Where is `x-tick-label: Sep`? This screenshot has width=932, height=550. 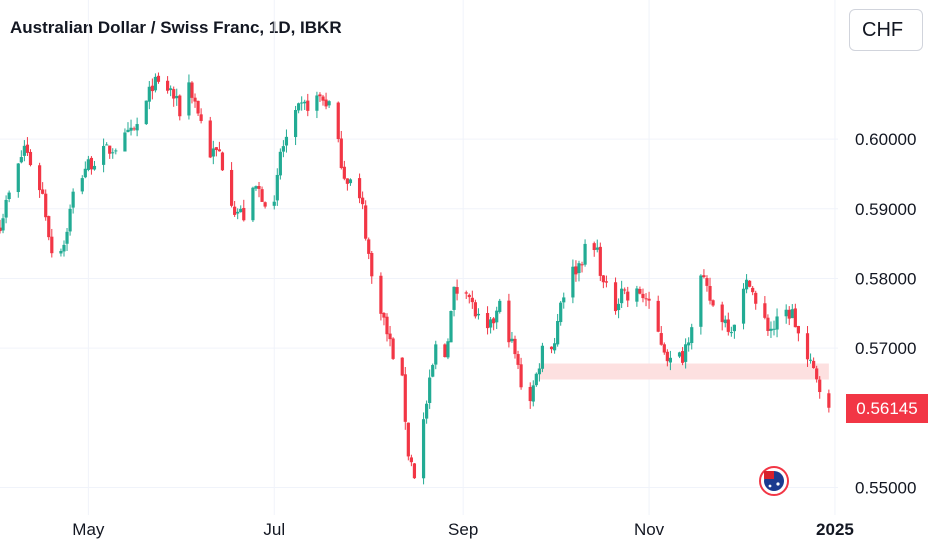
x-tick-label: Sep is located at coordinates (463, 529).